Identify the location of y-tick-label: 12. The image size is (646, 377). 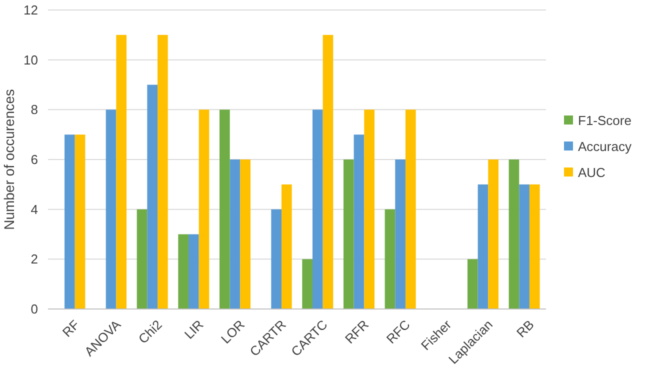
(31, 10).